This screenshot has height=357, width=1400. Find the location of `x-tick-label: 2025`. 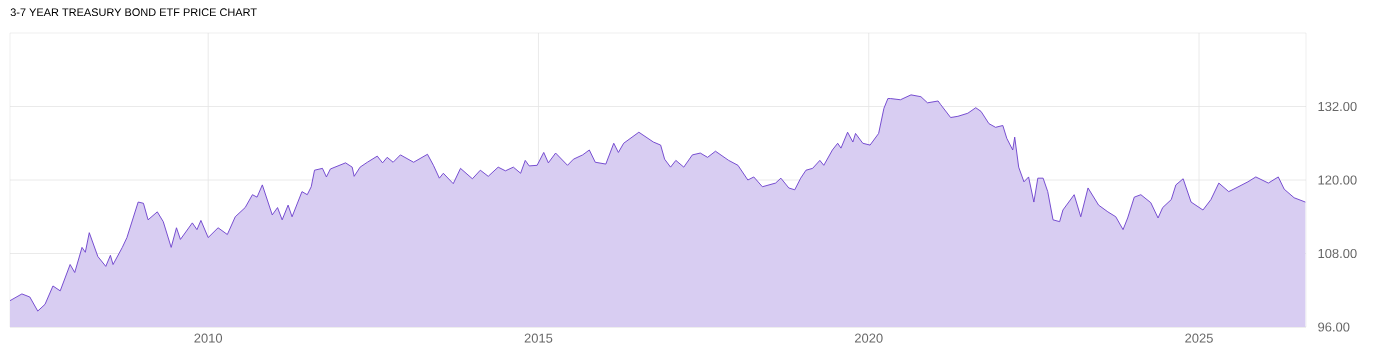

x-tick-label: 2025 is located at coordinates (1199, 338).